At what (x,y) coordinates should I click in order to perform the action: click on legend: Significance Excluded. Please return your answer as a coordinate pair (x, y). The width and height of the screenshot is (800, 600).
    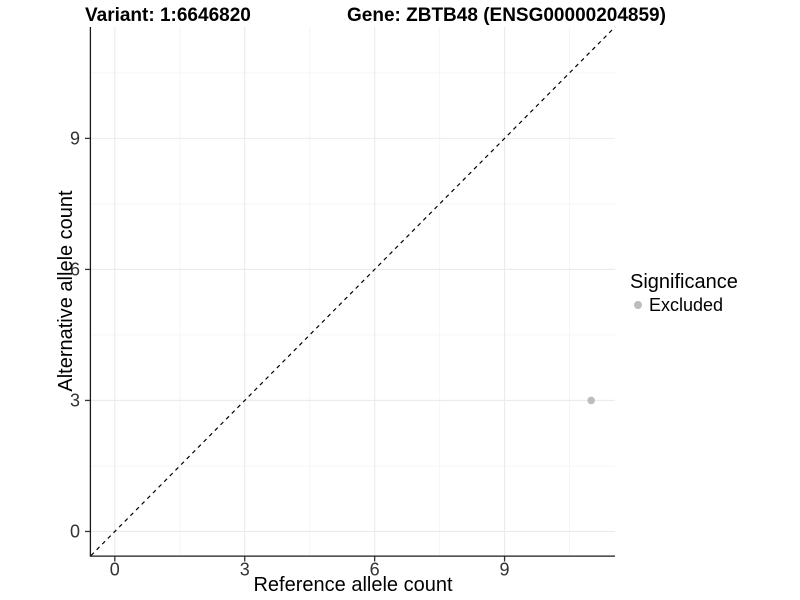
    Looking at the image, I should click on (684, 293).